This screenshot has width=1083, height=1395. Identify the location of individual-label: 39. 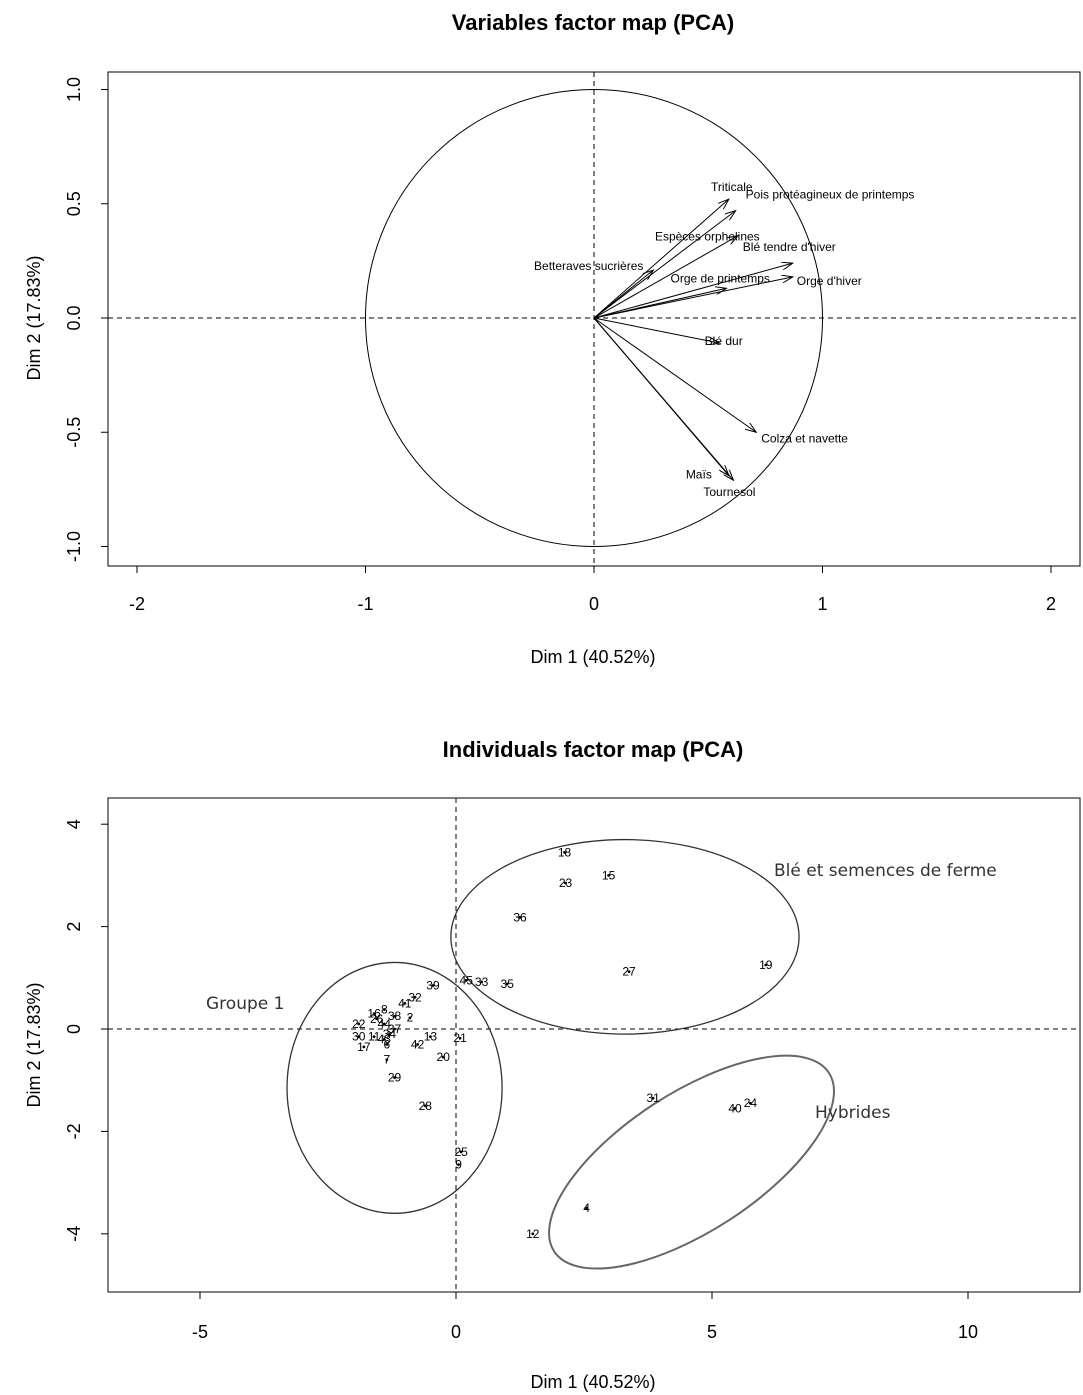
(433, 985).